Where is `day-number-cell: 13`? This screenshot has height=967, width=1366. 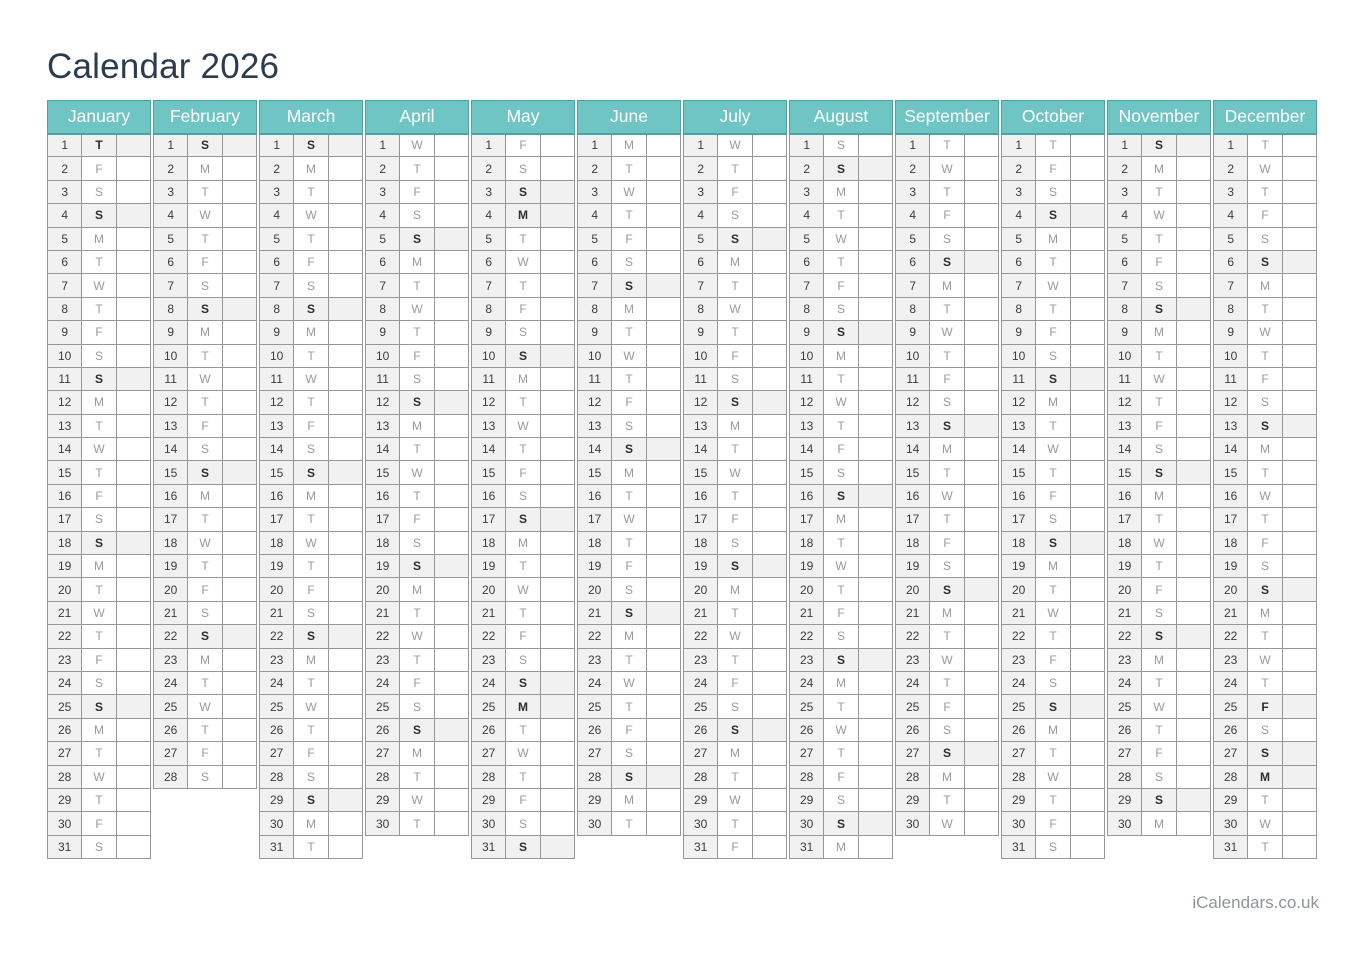 day-number-cell: 13 is located at coordinates (700, 426).